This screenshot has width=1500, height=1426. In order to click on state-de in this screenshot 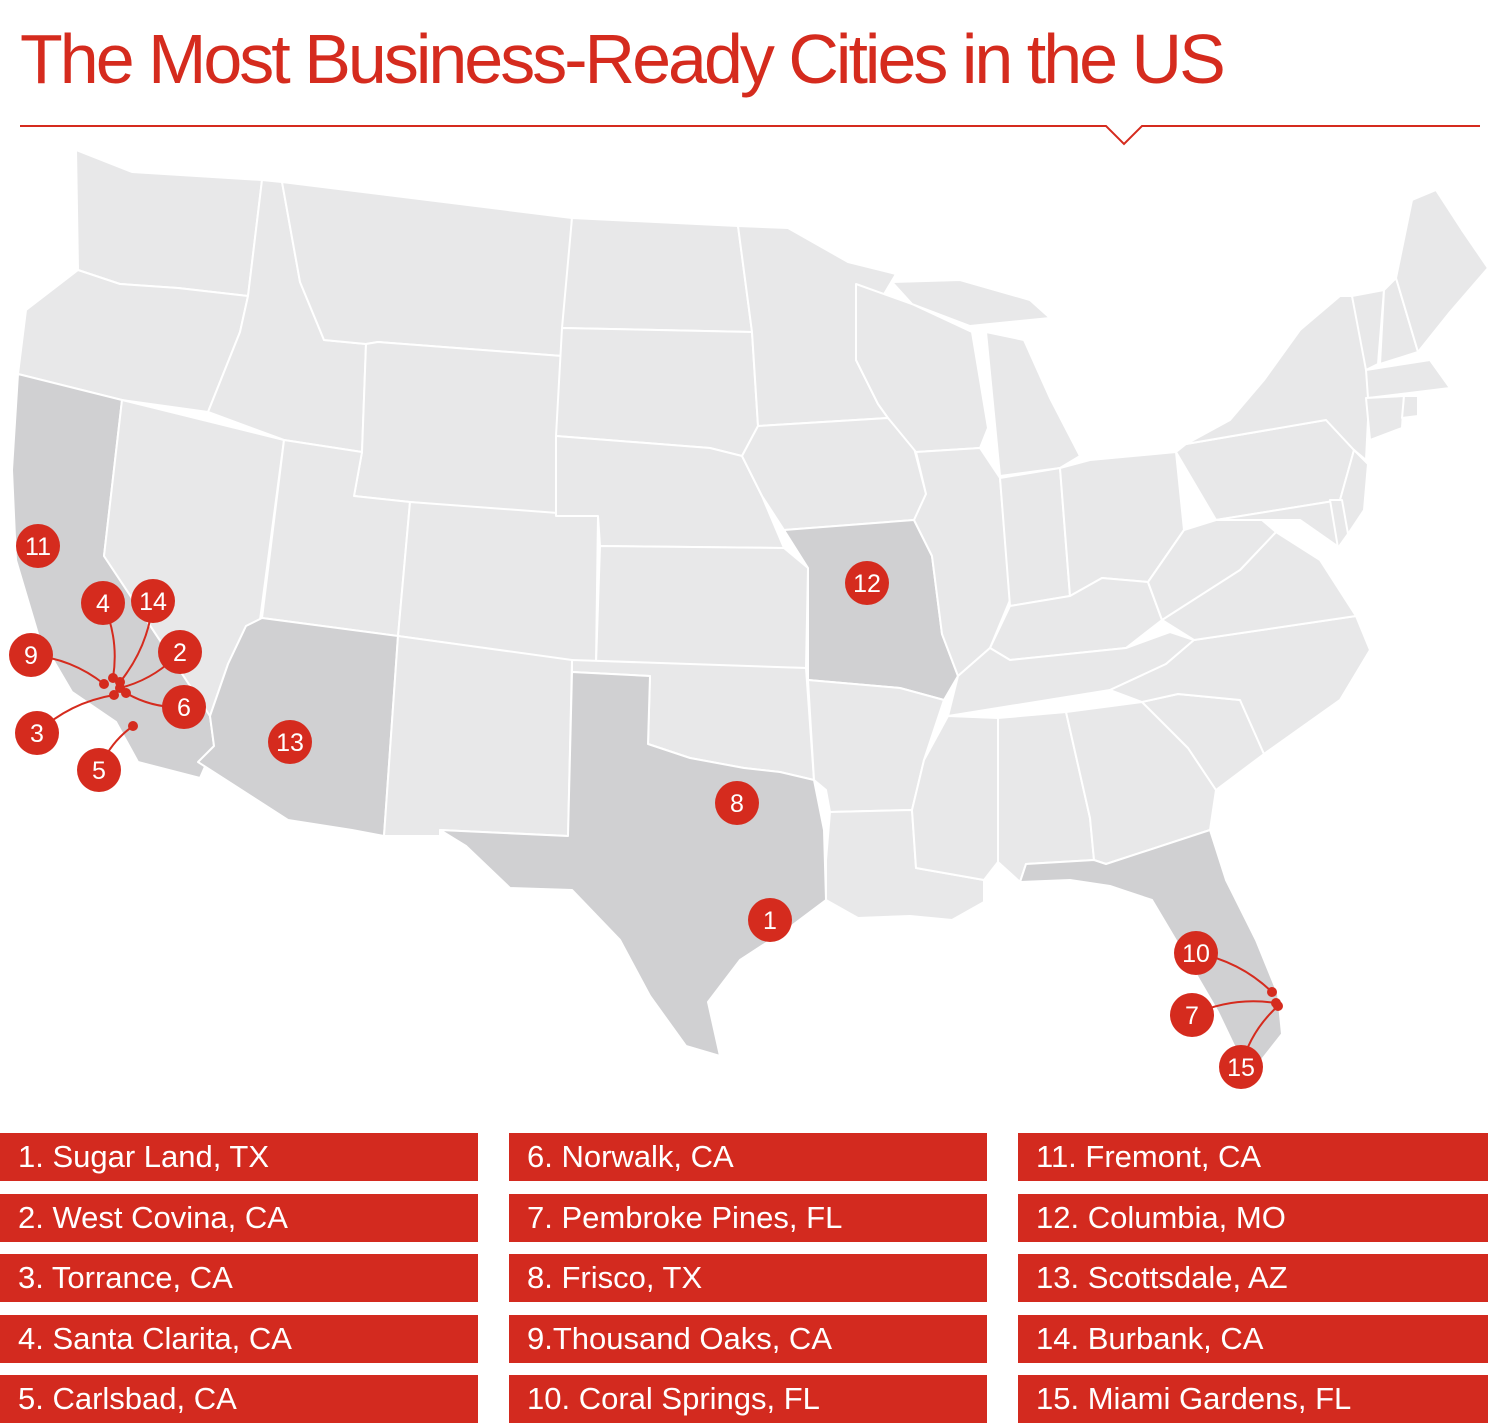, I will do `click(1339, 524)`.